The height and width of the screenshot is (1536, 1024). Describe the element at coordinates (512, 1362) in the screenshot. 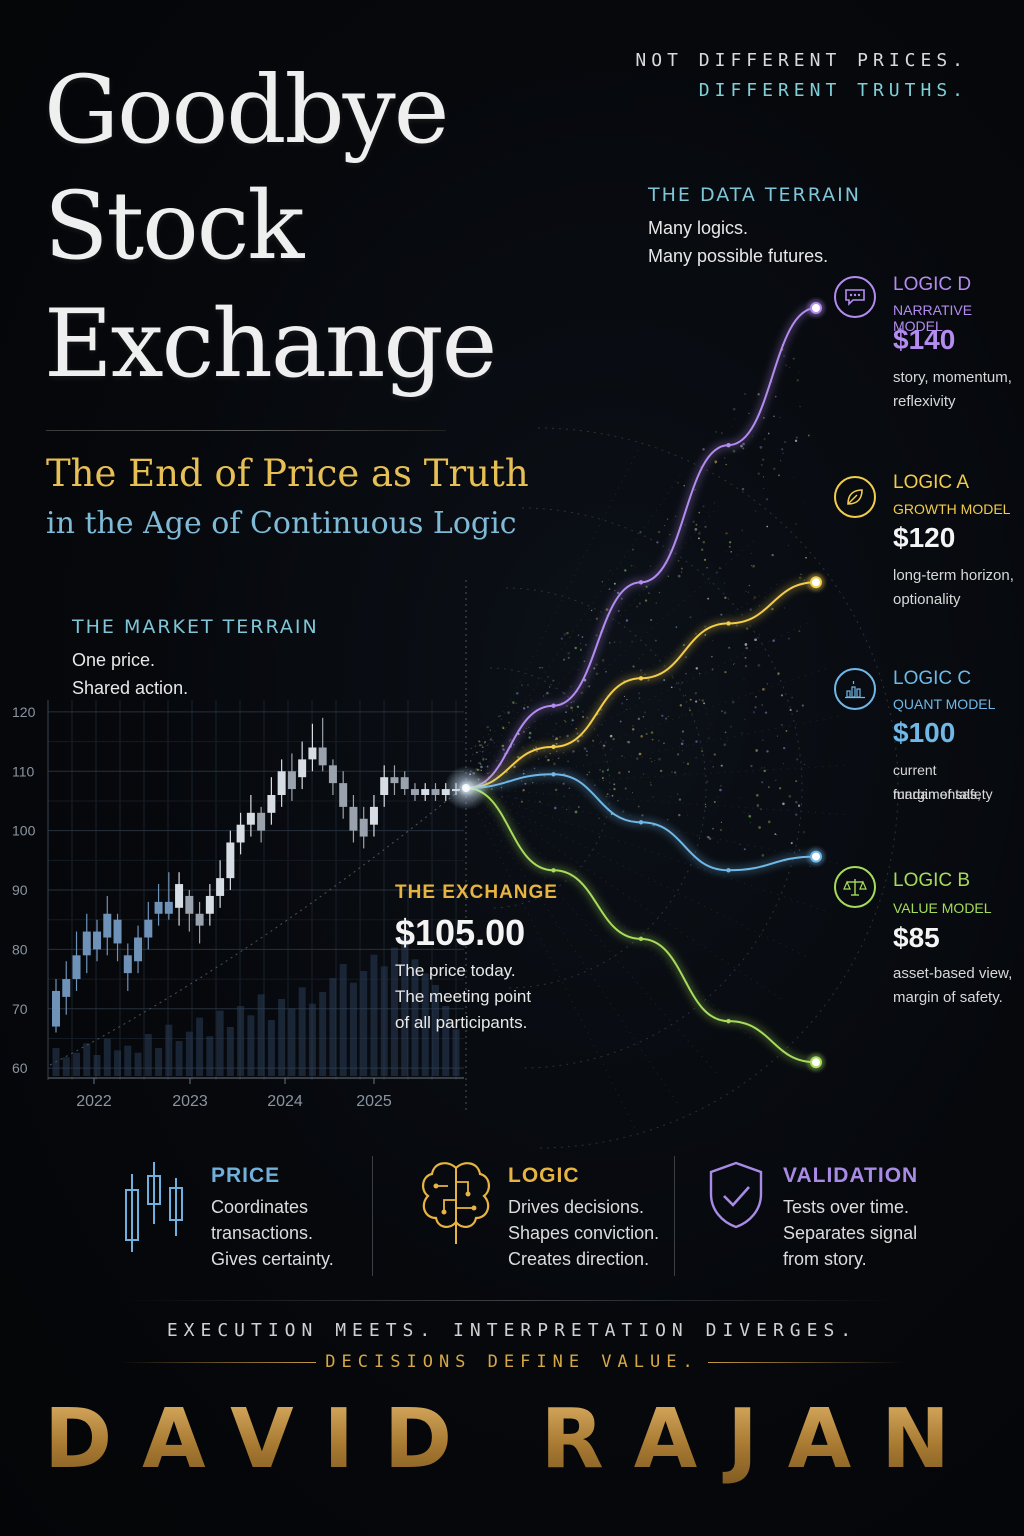

I see `footer-line-2: DECISIONS DEFINE VALUE.` at that location.